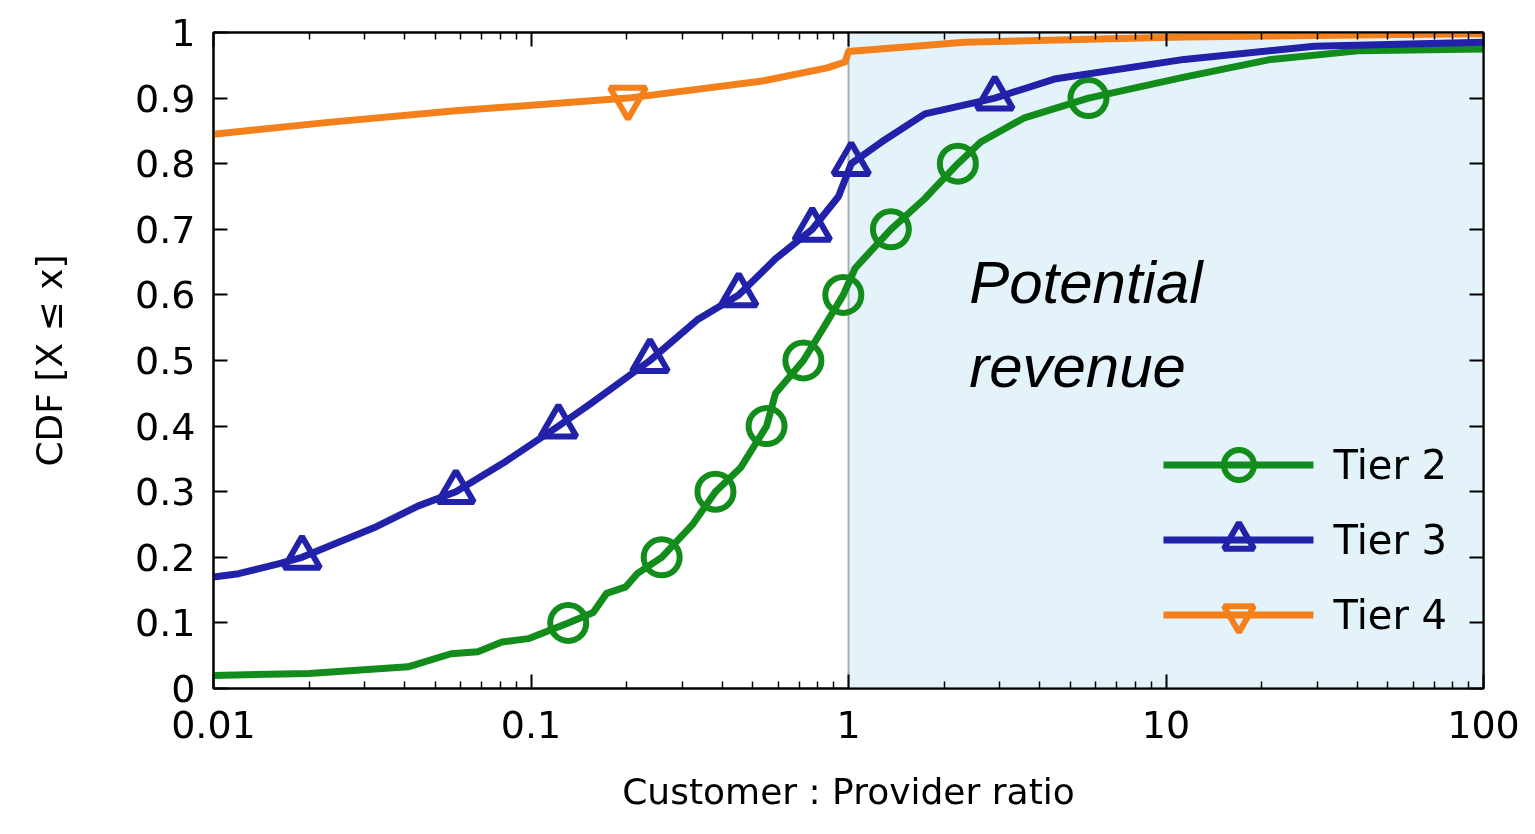 The height and width of the screenshot is (834, 1535). Describe the element at coordinates (1483, 724) in the screenshot. I see `x-tick-label: 100` at that location.